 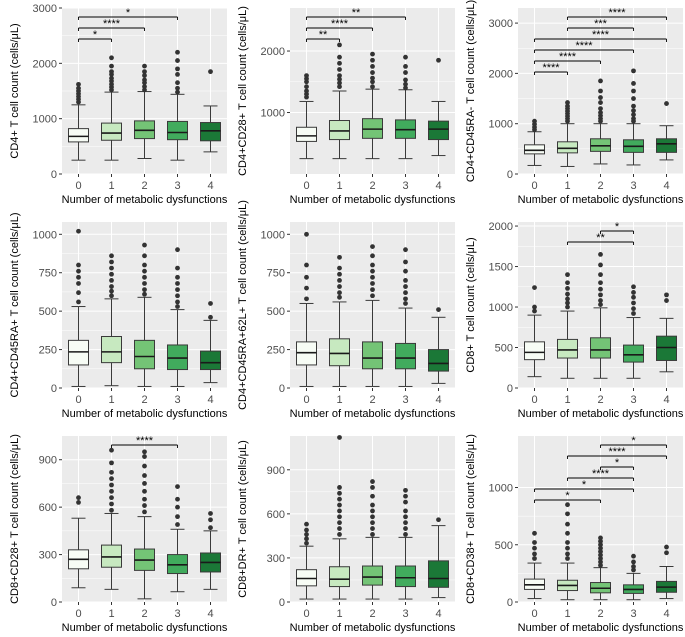 What do you see at coordinates (48, 461) in the screenshot?
I see `y-tick-label: 900` at bounding box center [48, 461].